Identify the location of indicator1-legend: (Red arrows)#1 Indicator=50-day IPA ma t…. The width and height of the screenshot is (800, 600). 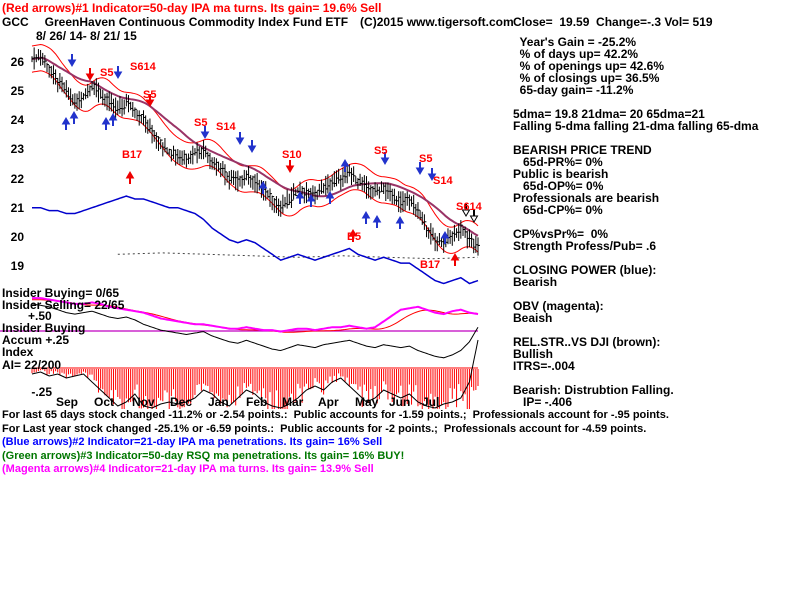
(192, 8).